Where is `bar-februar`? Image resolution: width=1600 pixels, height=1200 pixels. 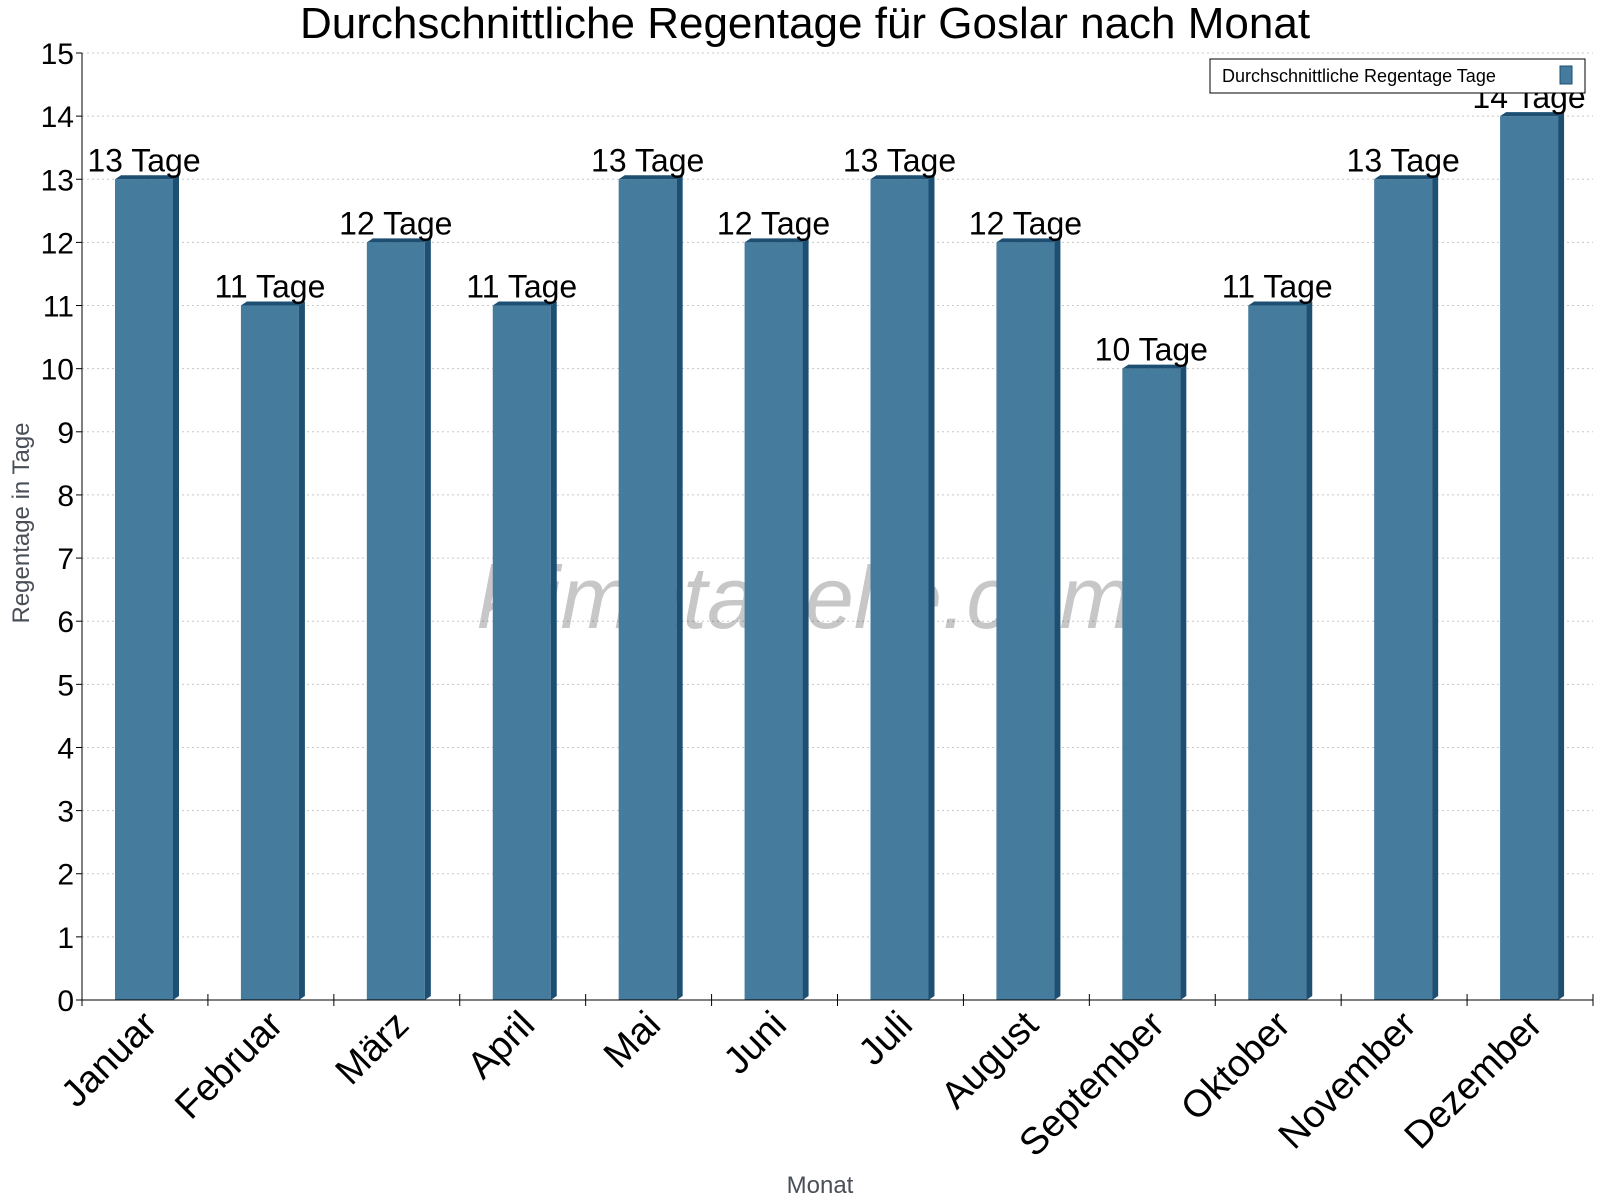
bar-februar is located at coordinates (272, 650).